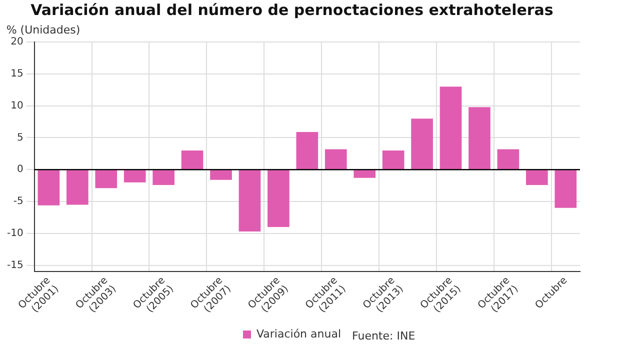 The image size is (620, 350). Describe the element at coordinates (43, 29) in the screenshot. I see `y-axis-title: % (Unidades)` at that location.